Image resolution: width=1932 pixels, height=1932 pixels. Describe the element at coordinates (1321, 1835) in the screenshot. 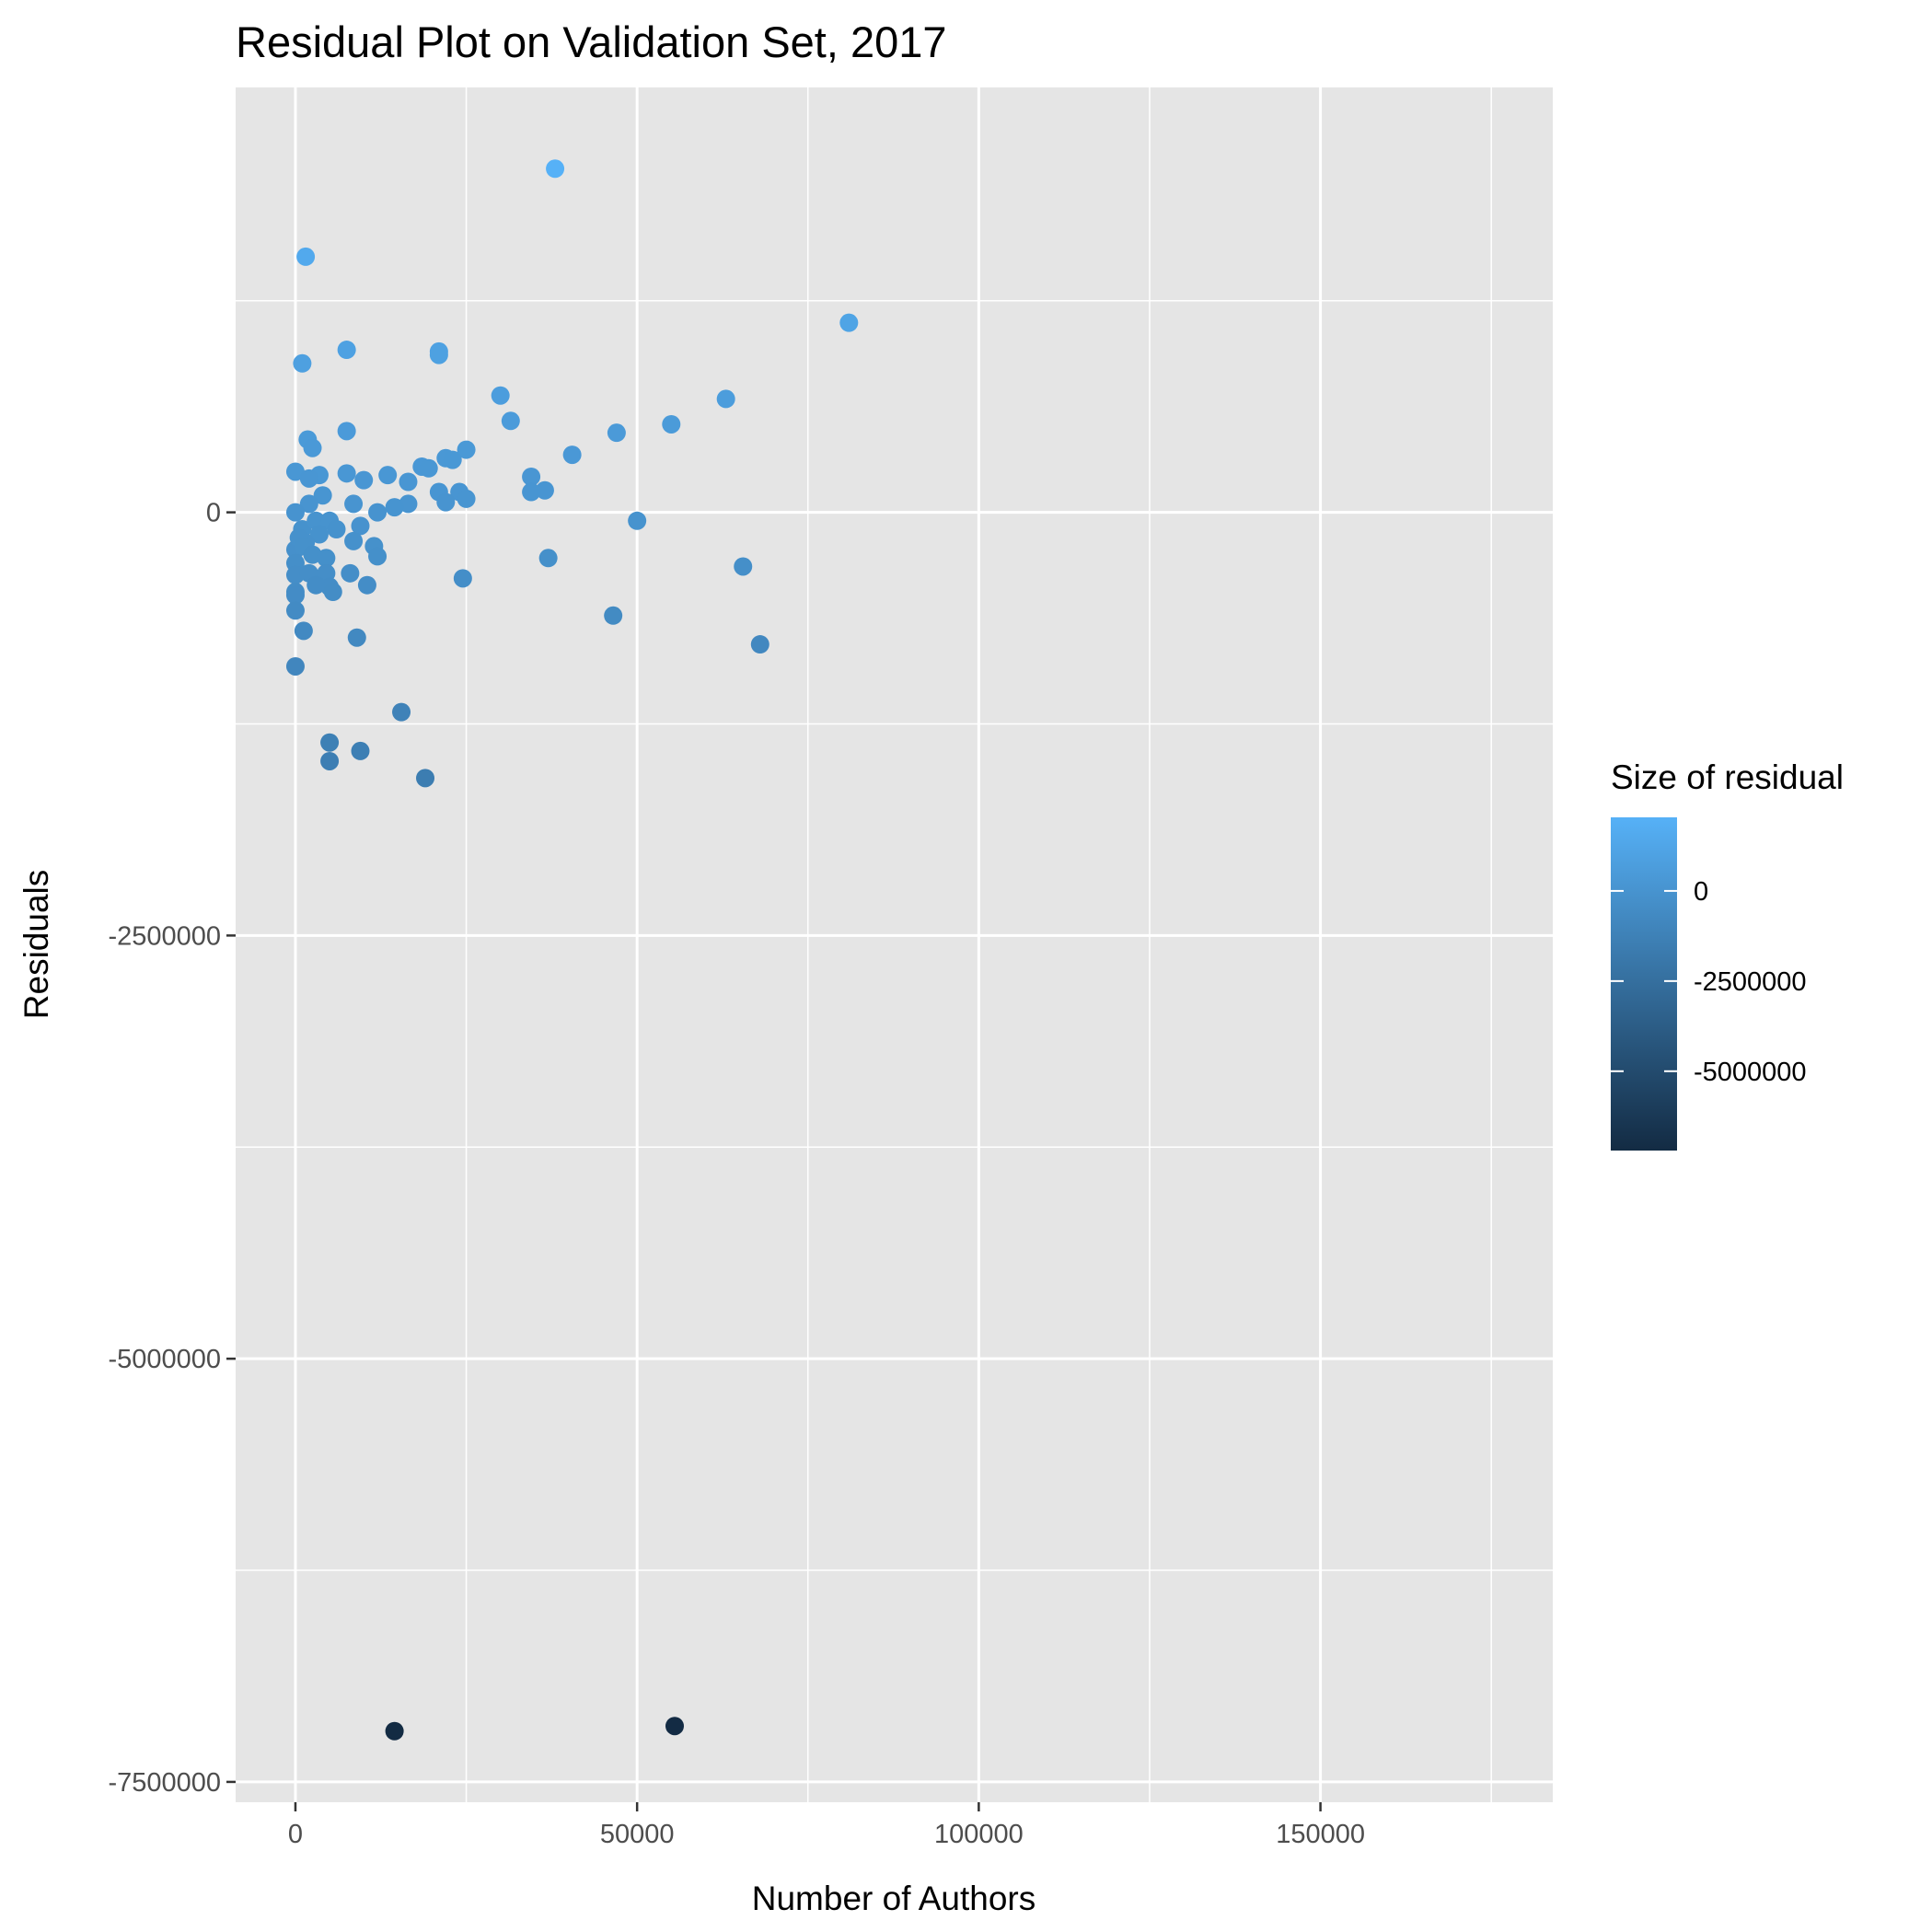

I see `x-tick-label: 150000` at that location.